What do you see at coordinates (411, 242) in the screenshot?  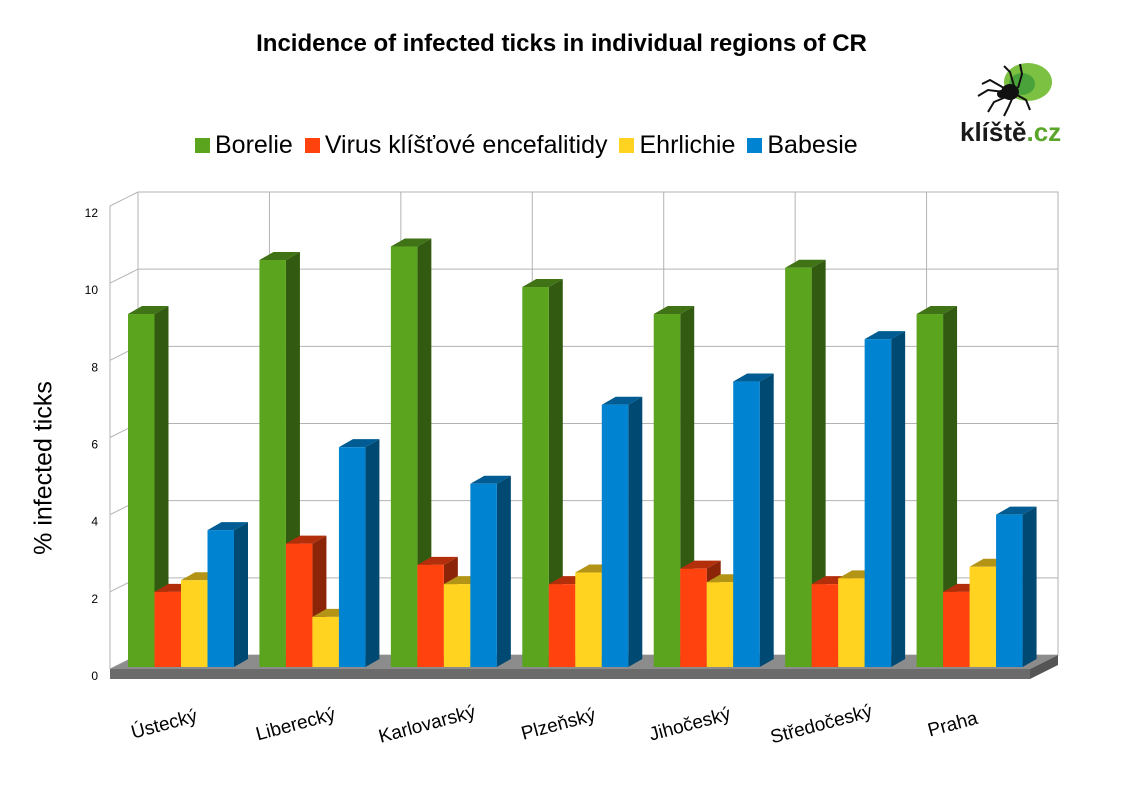 I see `bar-0-2-top` at bounding box center [411, 242].